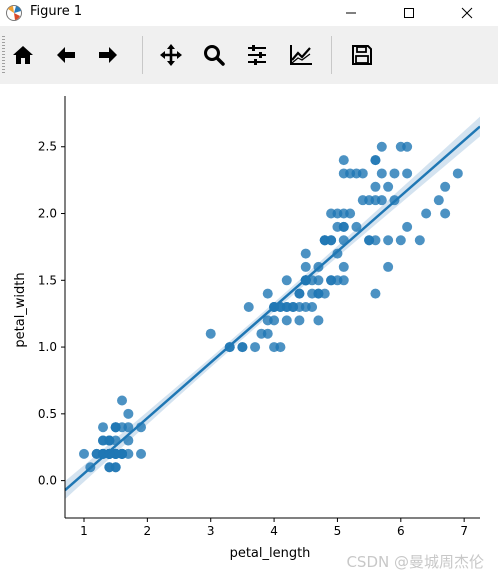 The width and height of the screenshot is (498, 584). I want to click on x-tick-label: 4, so click(274, 531).